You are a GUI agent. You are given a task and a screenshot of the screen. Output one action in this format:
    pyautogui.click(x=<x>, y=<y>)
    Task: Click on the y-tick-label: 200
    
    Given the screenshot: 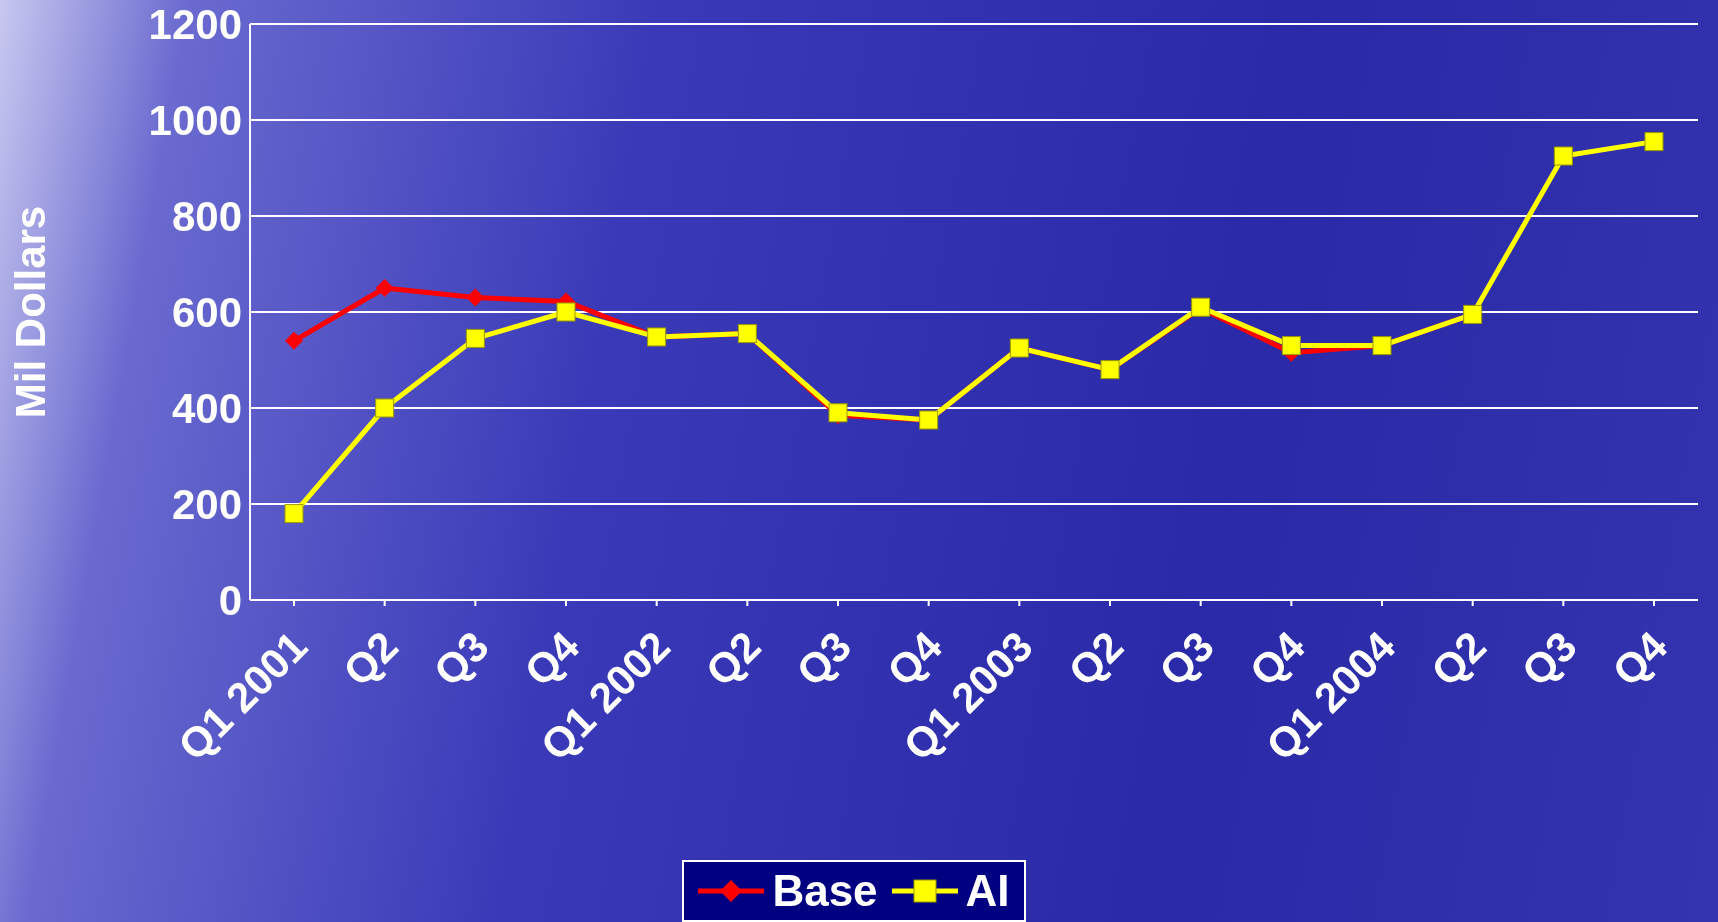 What is the action you would take?
    pyautogui.click(x=206, y=504)
    